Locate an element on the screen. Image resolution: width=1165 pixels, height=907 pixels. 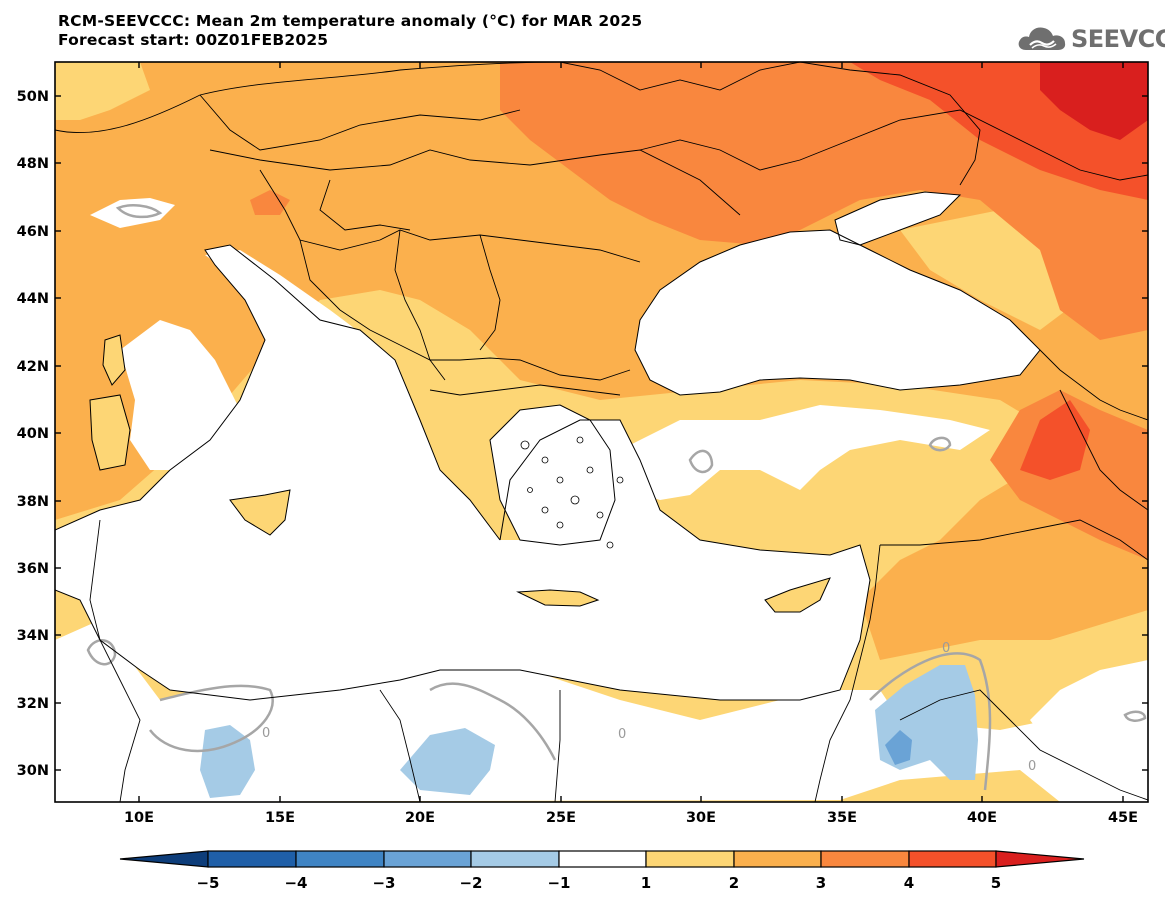
lat-label: 46N is located at coordinates (33, 232).